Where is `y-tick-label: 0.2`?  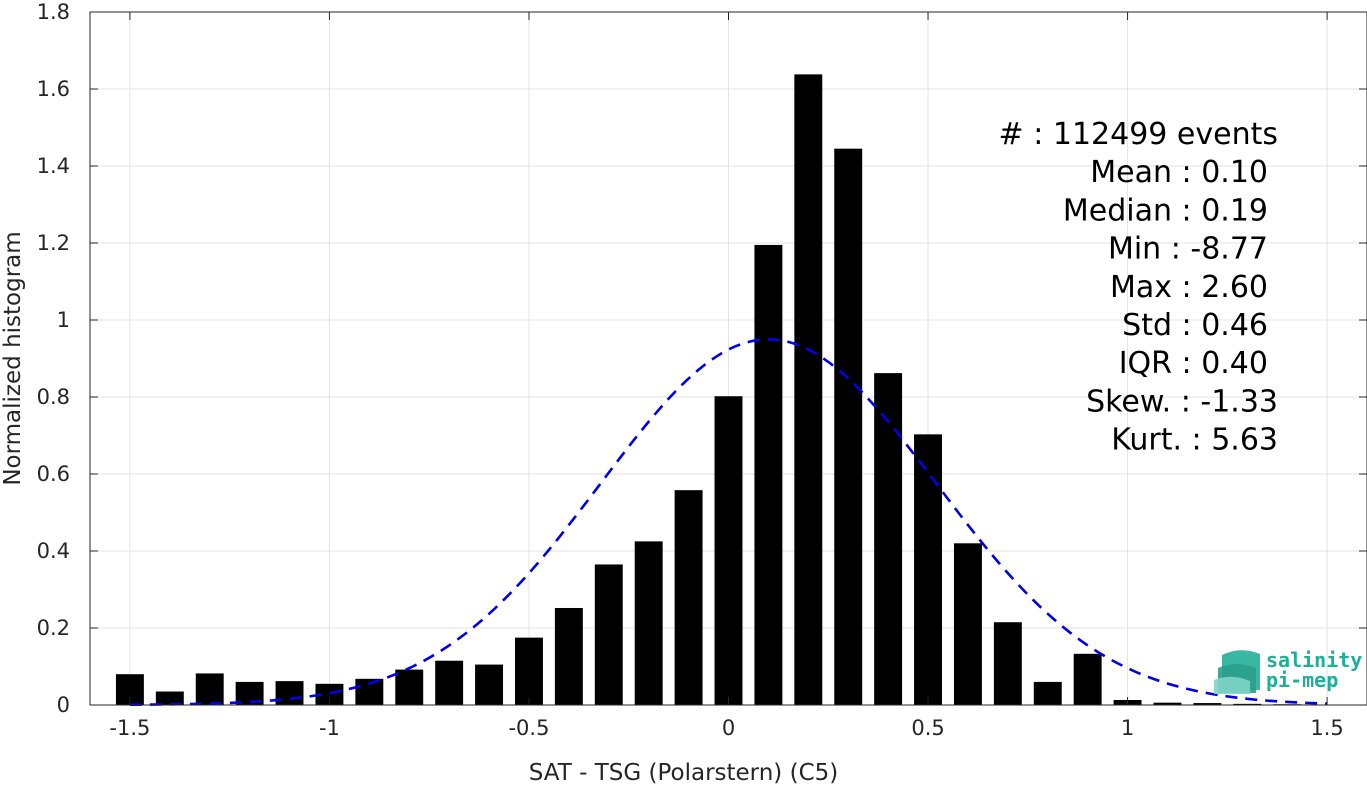
y-tick-label: 0.2 is located at coordinates (53, 628).